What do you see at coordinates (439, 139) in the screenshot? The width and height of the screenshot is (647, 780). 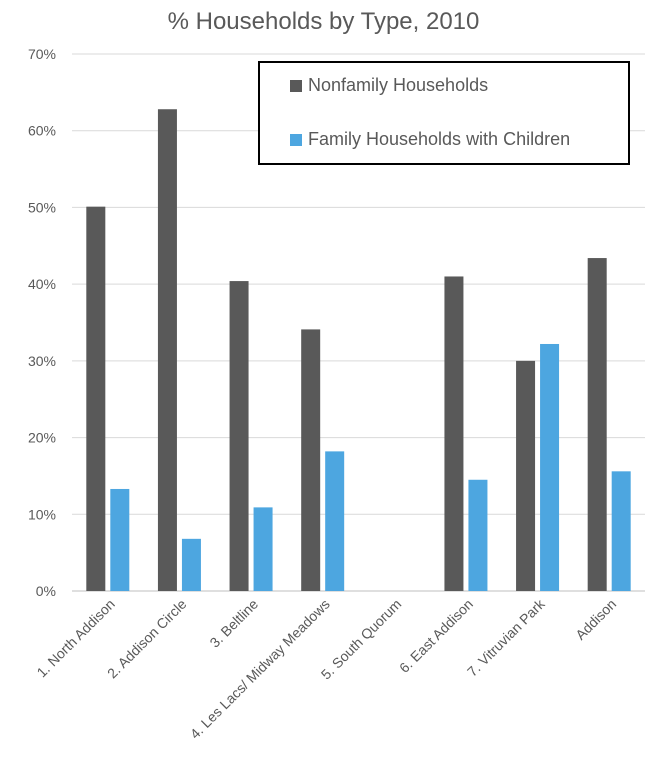 I see `legend-label-family-children: Family Households with Children` at bounding box center [439, 139].